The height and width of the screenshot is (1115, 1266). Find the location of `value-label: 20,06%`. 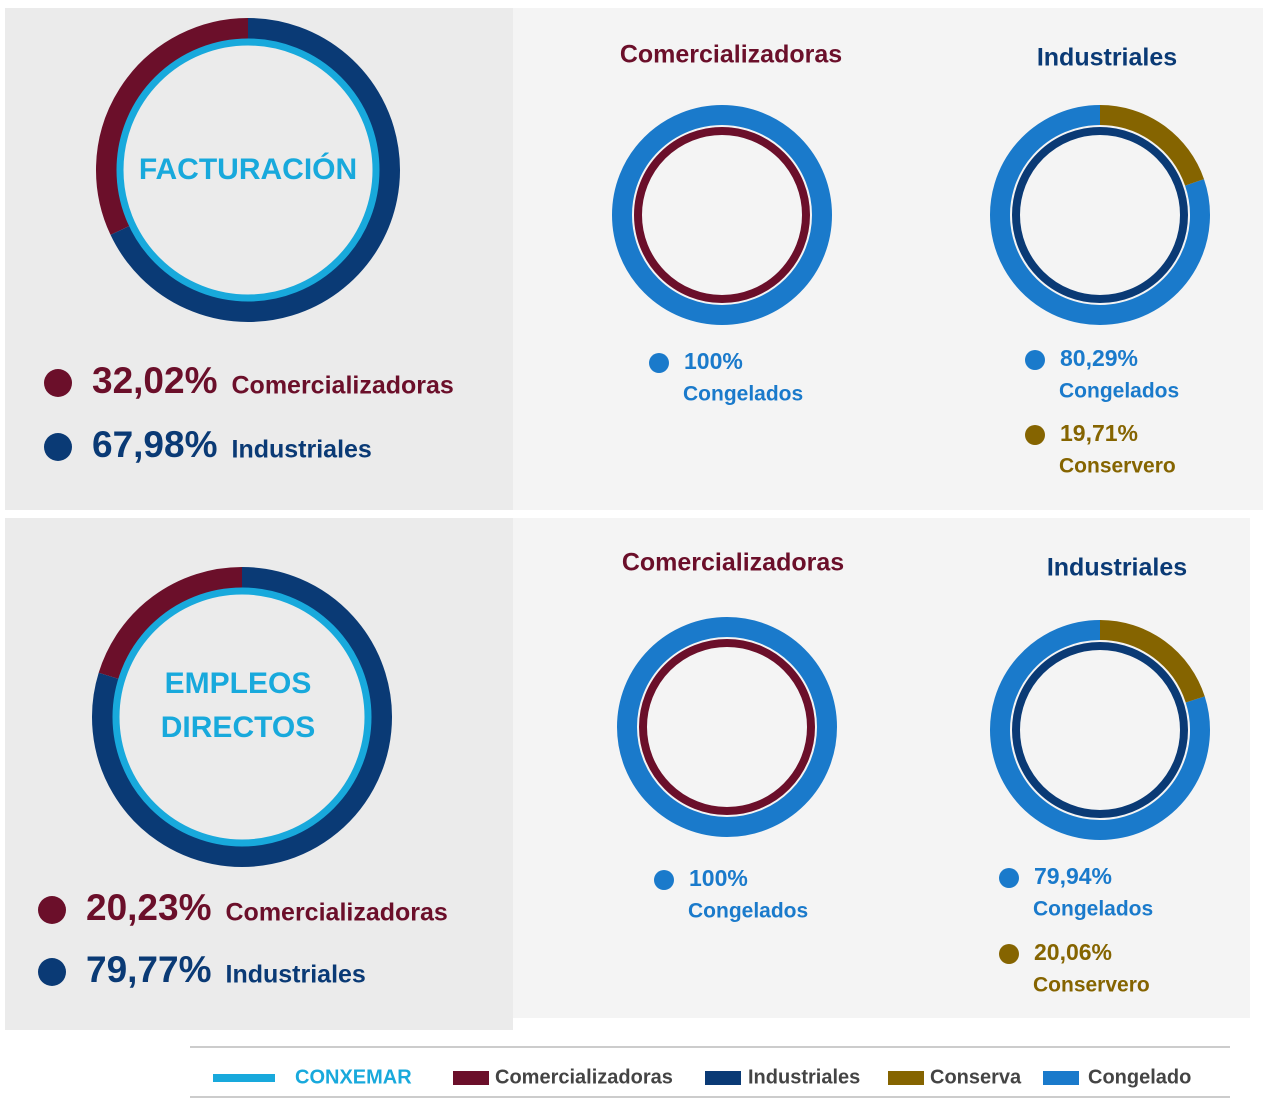

value-label: 20,06% is located at coordinates (1073, 952).